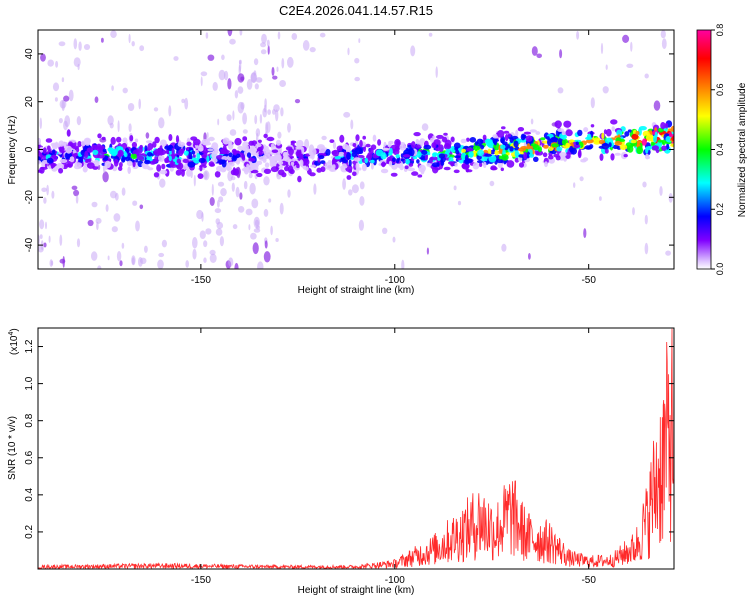 The height and width of the screenshot is (600, 750). What do you see at coordinates (11, 334) in the screenshot?
I see `snr-scale-exponent: 4` at bounding box center [11, 334].